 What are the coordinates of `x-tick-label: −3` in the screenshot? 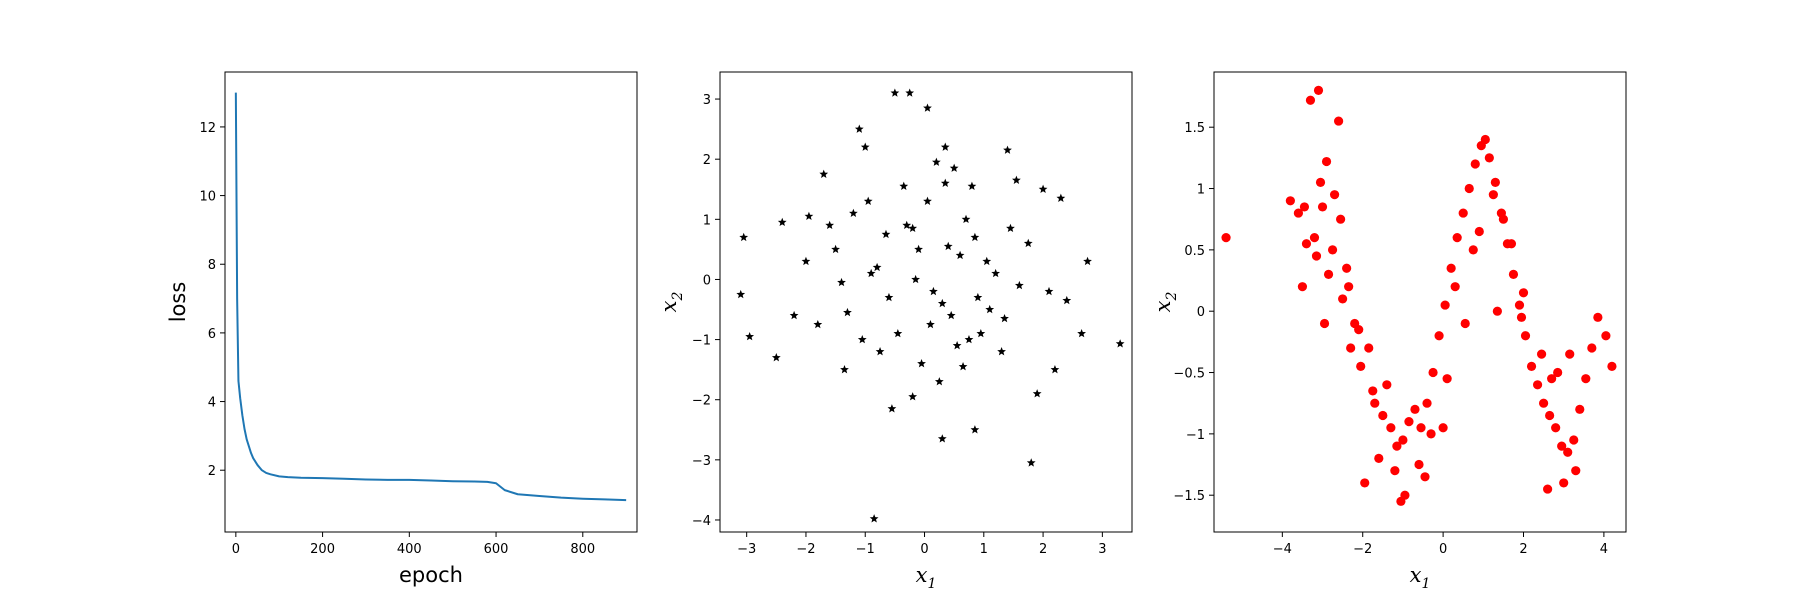 It's located at (746, 549).